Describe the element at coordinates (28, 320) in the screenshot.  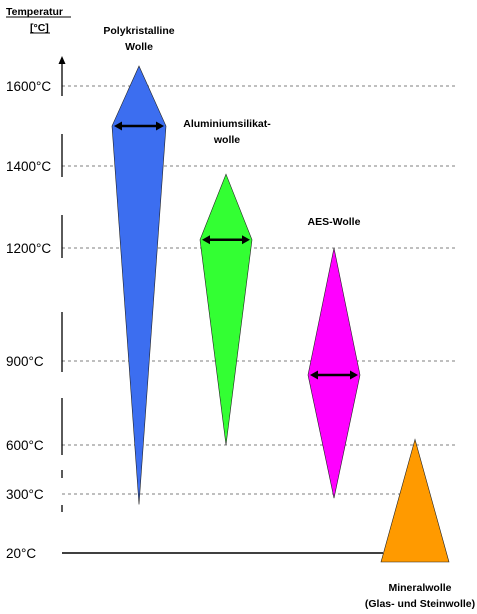
I see `tick-labels: 1600°C 1400°C 1200°C 900°C 600°C 300°C 20°C` at that location.